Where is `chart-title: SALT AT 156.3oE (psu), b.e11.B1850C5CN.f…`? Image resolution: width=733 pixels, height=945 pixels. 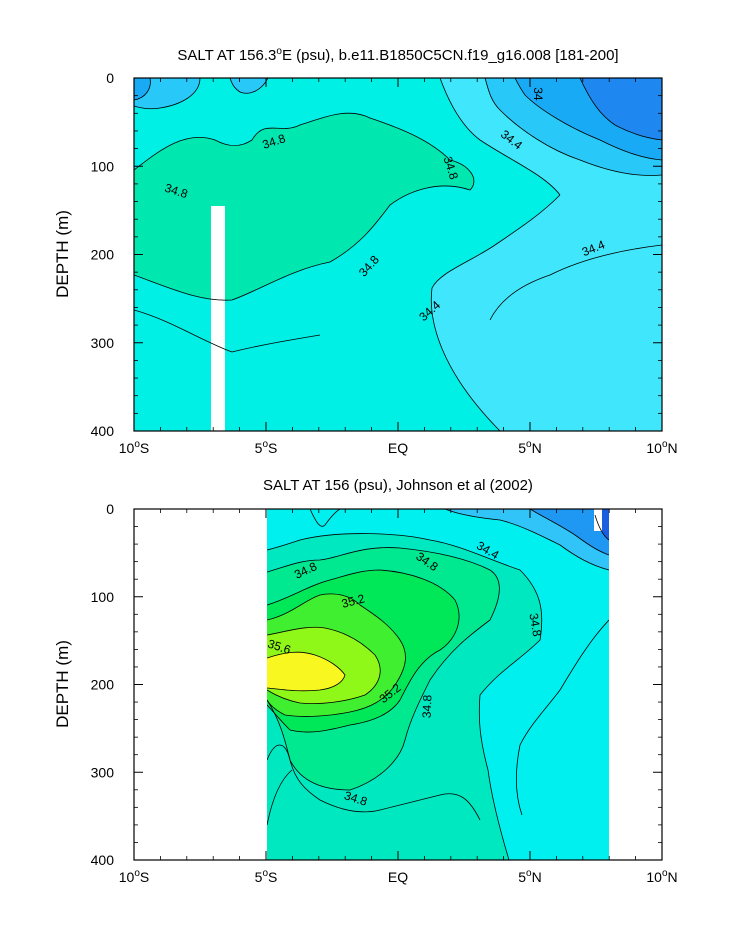
chart-title: SALT AT 156.3oE (psu), b.e11.B1850C5CN.f… is located at coordinates (397, 55).